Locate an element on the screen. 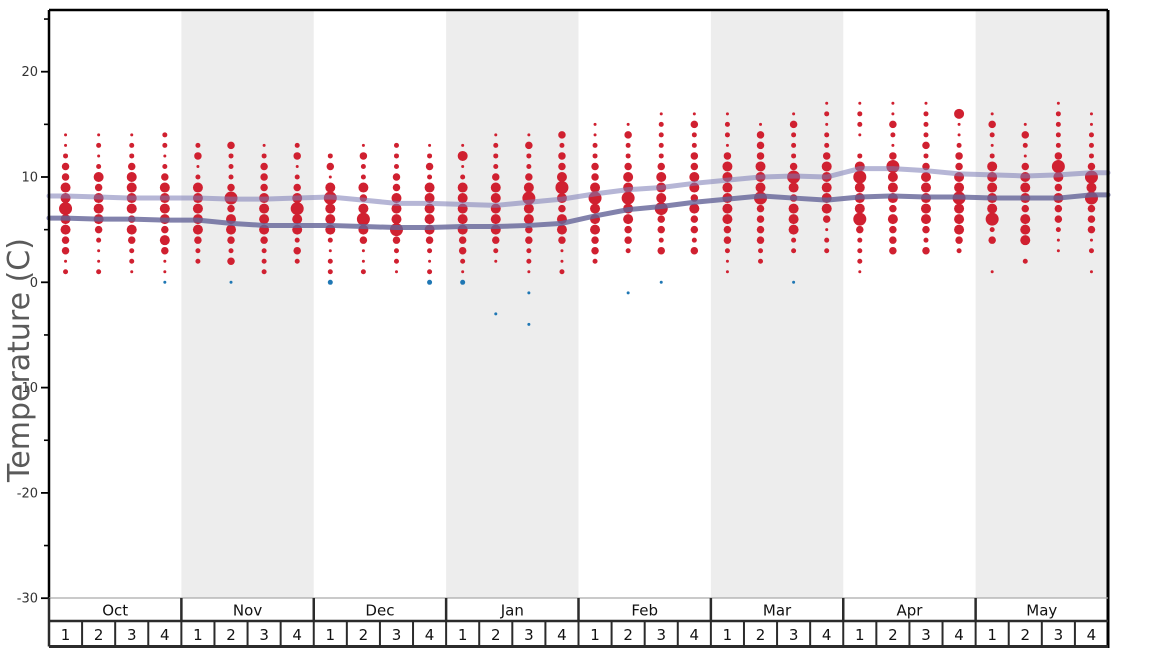 This screenshot has height=648, width=1168. week-cell-label: 3 is located at coordinates (794, 635).